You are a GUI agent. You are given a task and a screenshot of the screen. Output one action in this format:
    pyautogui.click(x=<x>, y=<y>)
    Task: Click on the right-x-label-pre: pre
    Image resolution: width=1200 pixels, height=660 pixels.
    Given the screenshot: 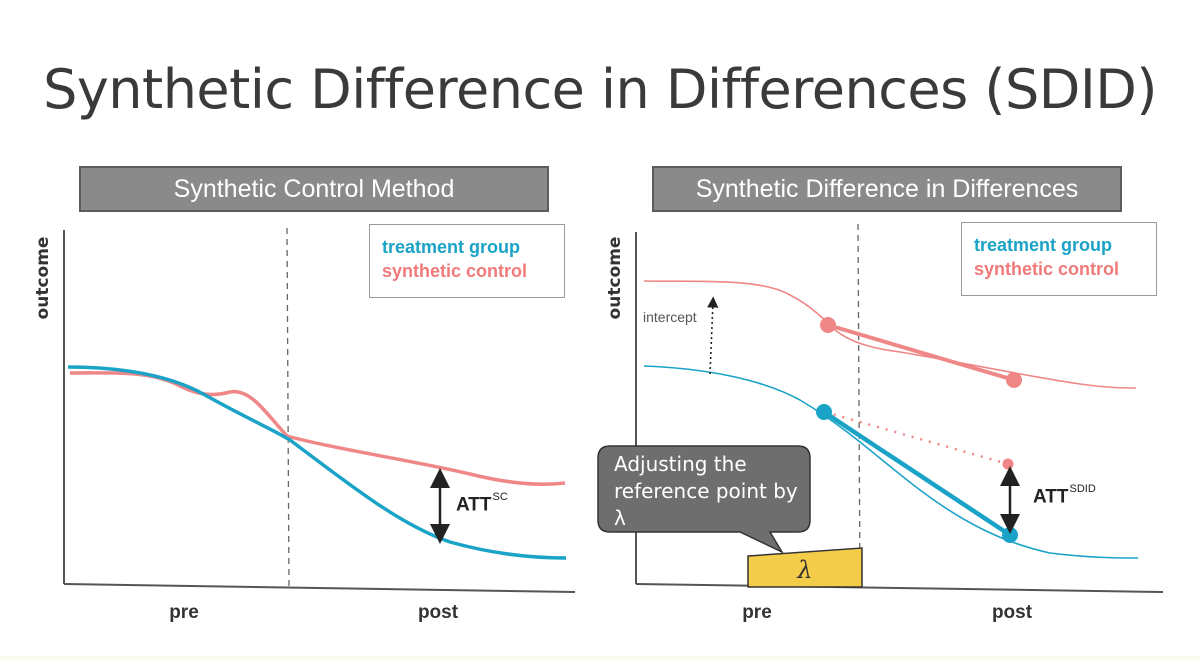 What is the action you would take?
    pyautogui.click(x=757, y=612)
    